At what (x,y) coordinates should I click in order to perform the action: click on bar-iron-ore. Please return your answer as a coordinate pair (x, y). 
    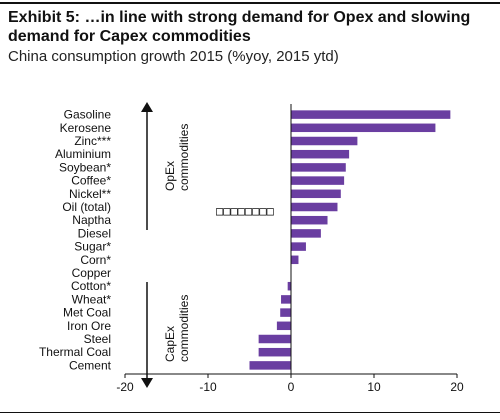
    Looking at the image, I should click on (283, 326).